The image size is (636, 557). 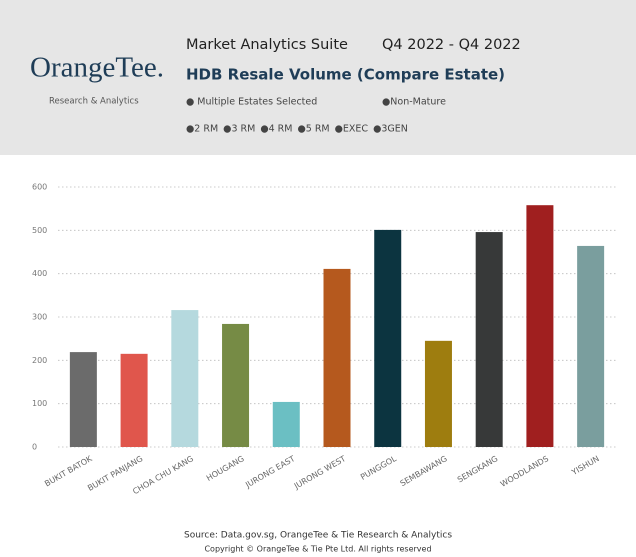 What do you see at coordinates (267, 45) in the screenshot?
I see `suite-name: Market Analytics Suite` at bounding box center [267, 45].